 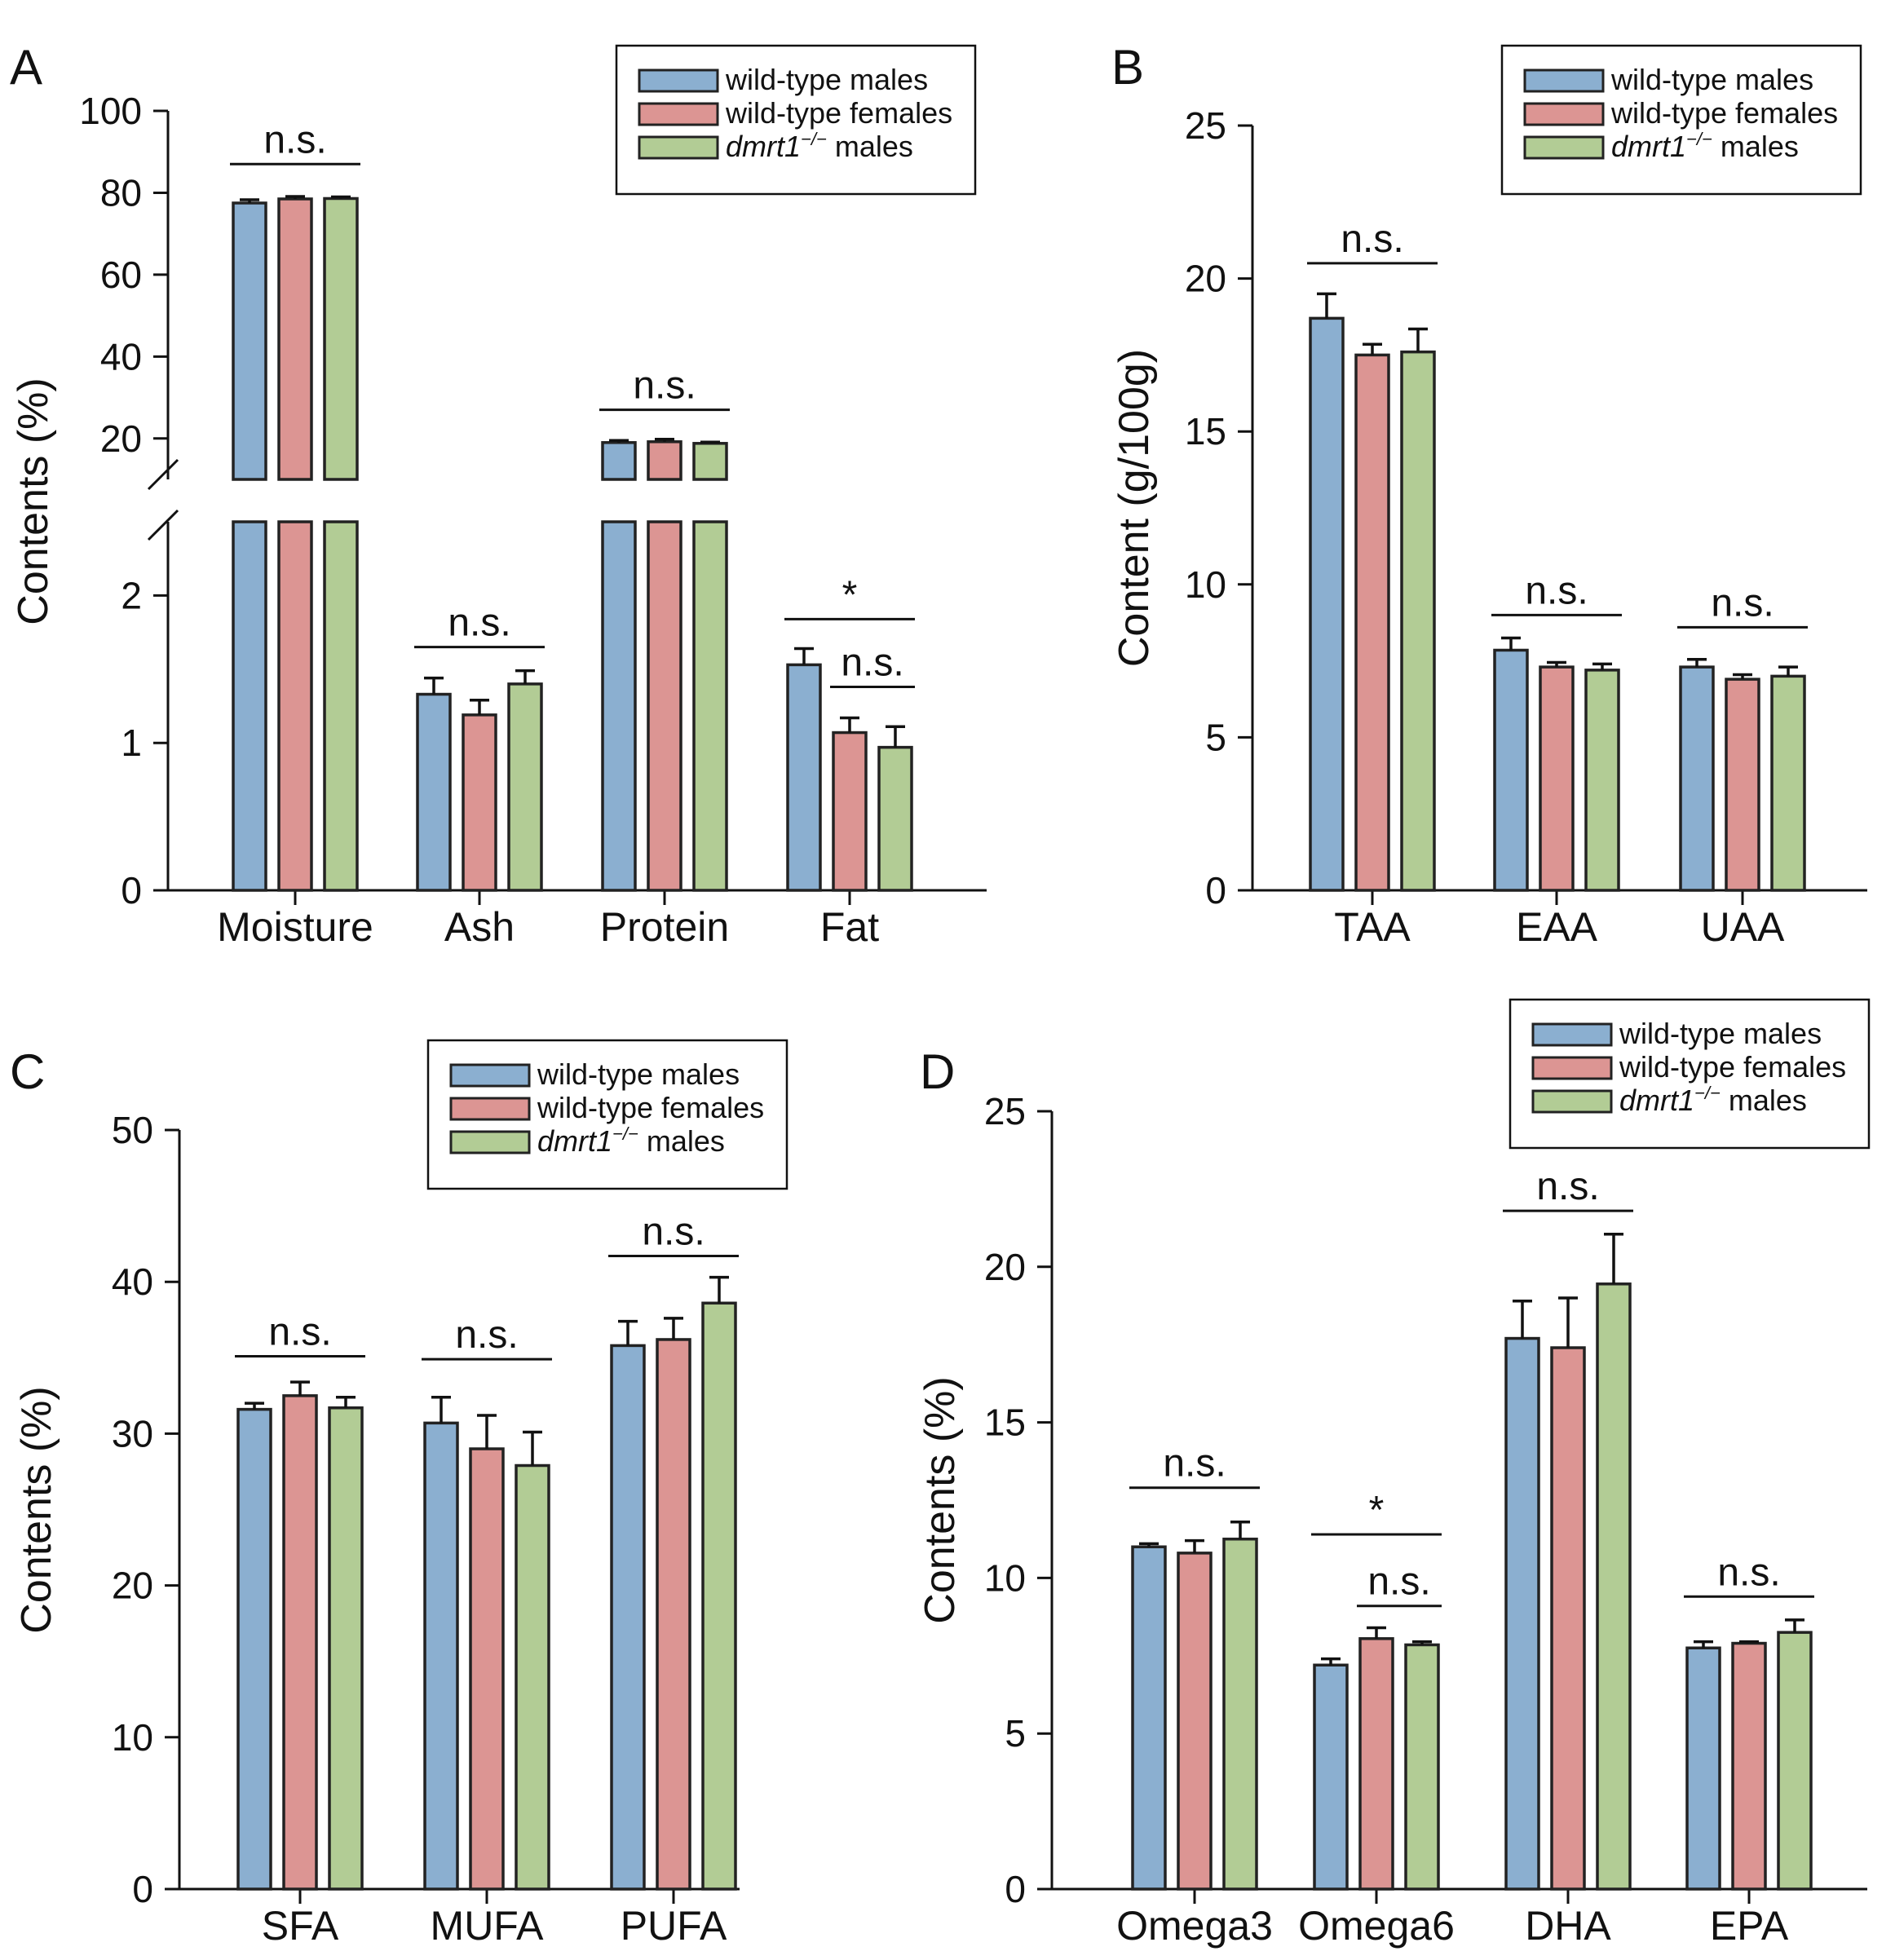 I want to click on panel-letter: C, so click(x=28, y=1072).